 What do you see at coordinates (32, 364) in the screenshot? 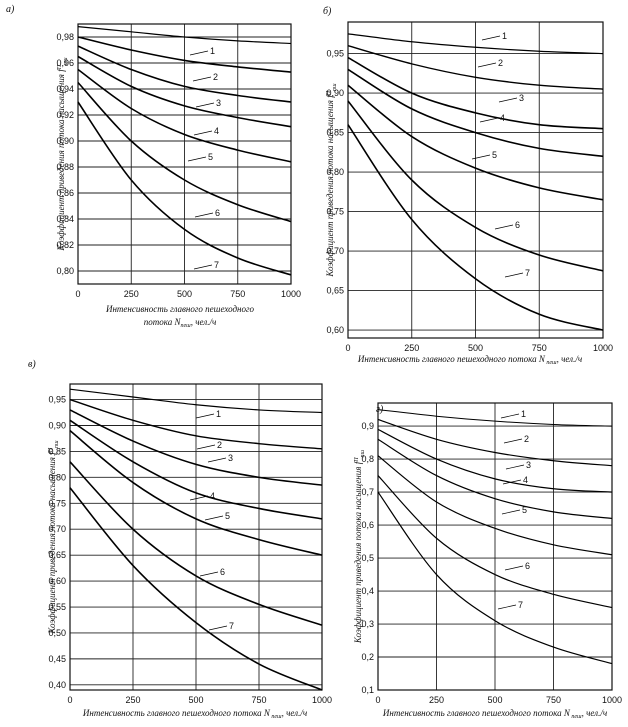
I see `panel-label: в)` at bounding box center [32, 364].